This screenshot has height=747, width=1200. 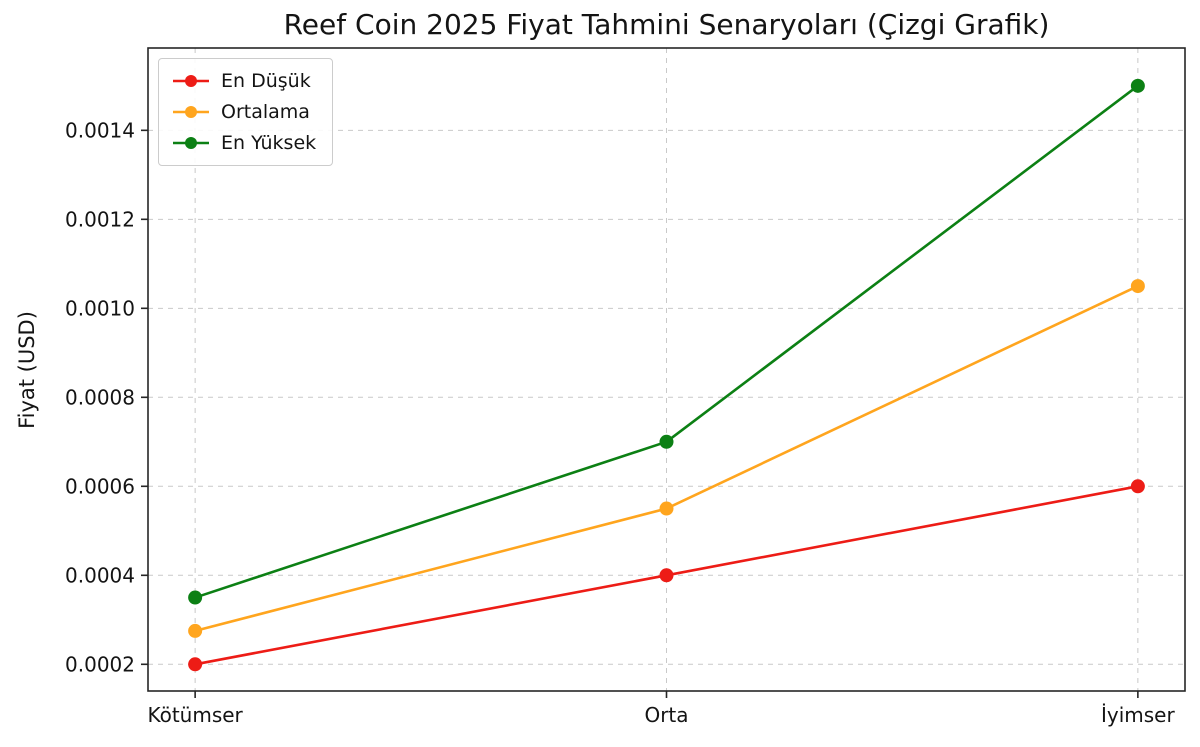 I want to click on y-tick-label: 0.0006, so click(x=100, y=486).